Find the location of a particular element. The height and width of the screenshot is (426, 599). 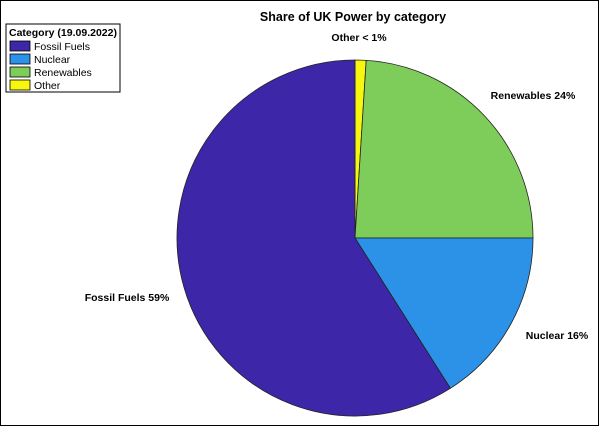

legend-label-other: Other is located at coordinates (47, 86).